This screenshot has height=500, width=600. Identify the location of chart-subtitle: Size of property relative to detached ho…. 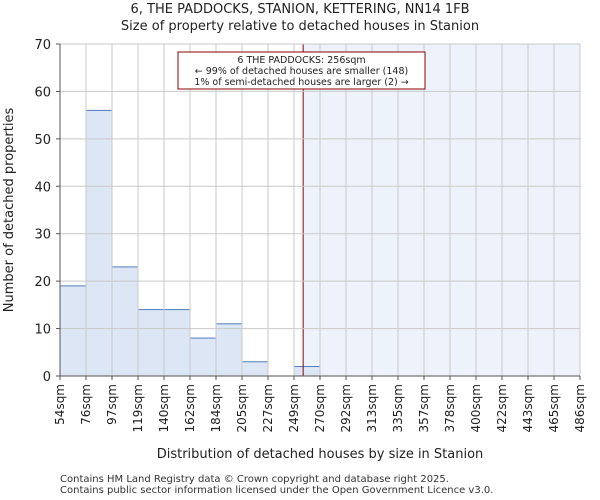
(300, 26).